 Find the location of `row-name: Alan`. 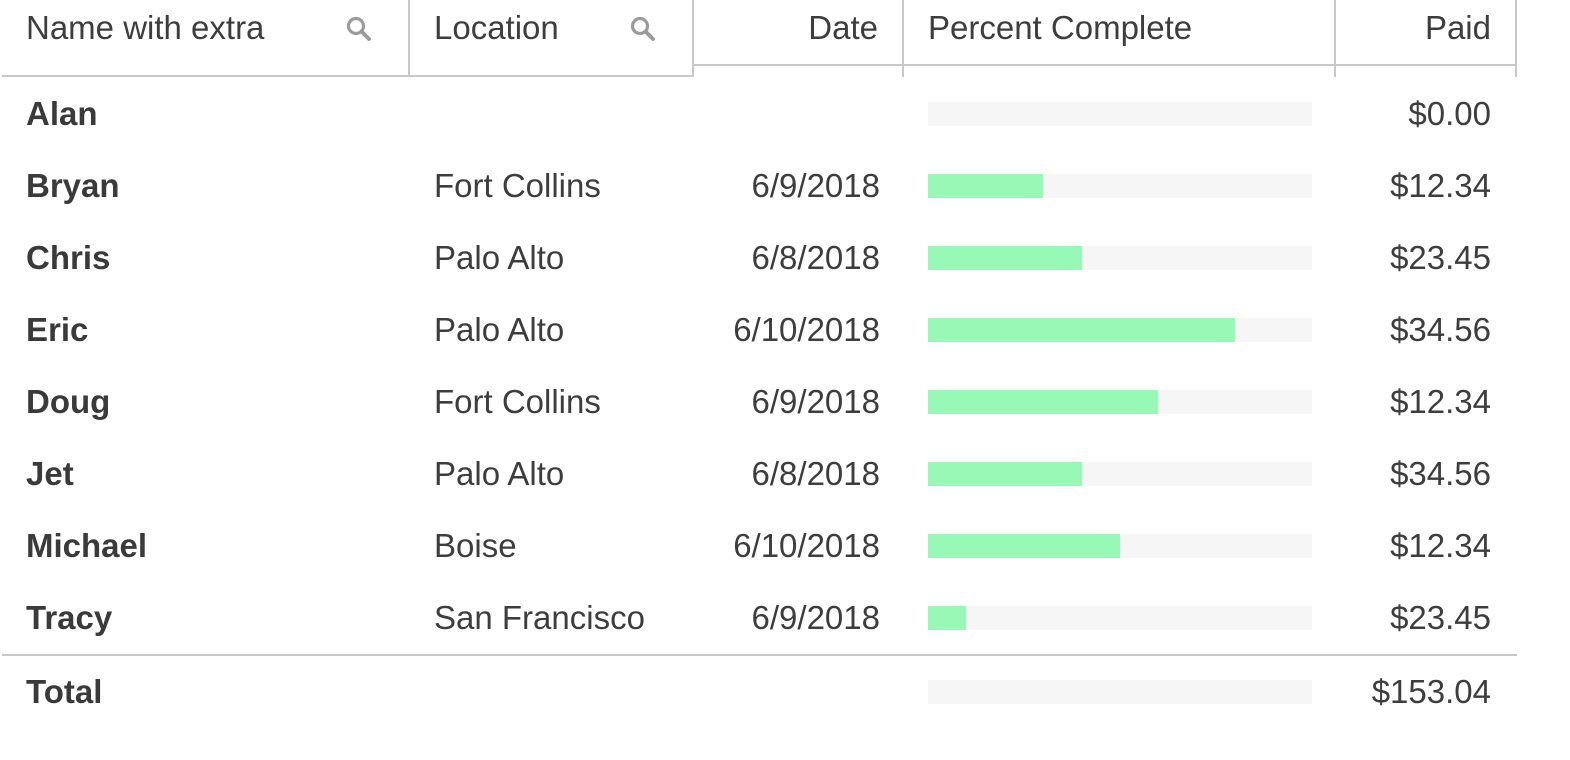

row-name: Alan is located at coordinates (62, 113).